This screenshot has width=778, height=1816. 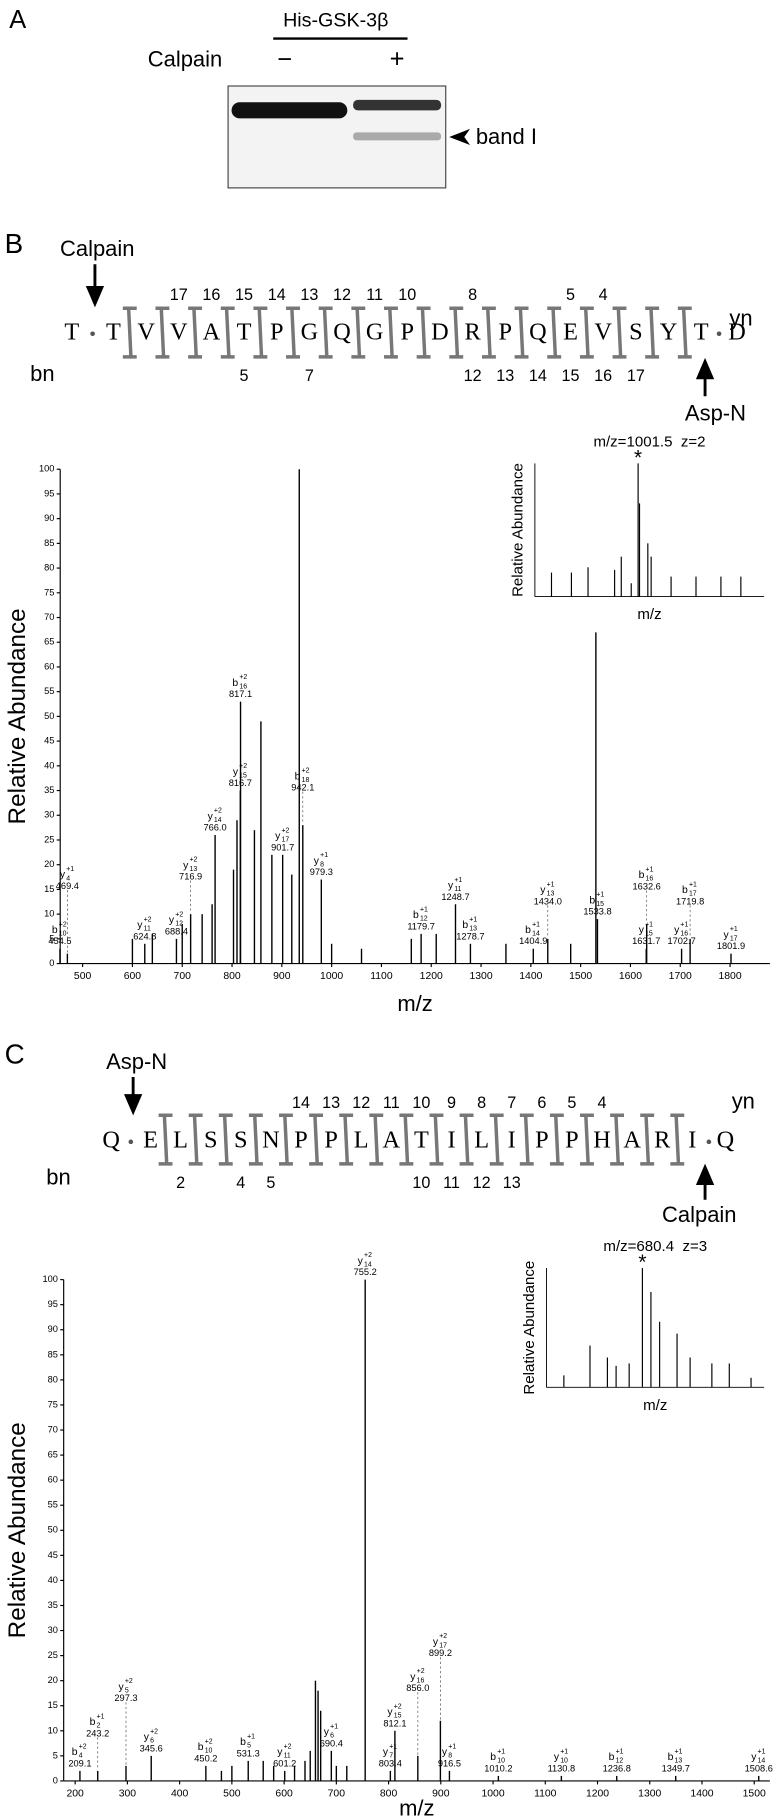 What do you see at coordinates (603, 376) in the screenshot?
I see `b-ion-number: 16` at bounding box center [603, 376].